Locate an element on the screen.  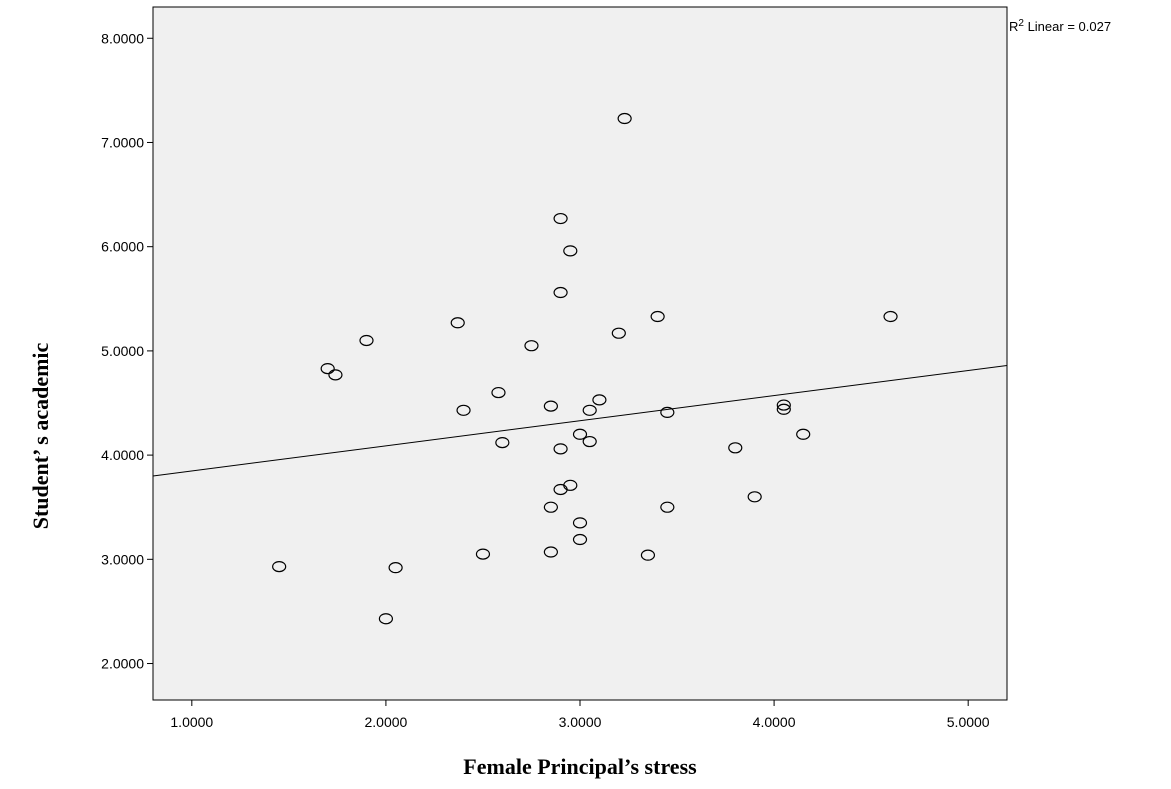
x-tick-label: 5.0000 is located at coordinates (968, 722).